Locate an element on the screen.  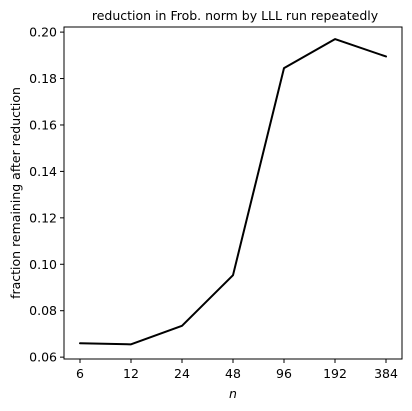
x-tick-label: 6 is located at coordinates (80, 373).